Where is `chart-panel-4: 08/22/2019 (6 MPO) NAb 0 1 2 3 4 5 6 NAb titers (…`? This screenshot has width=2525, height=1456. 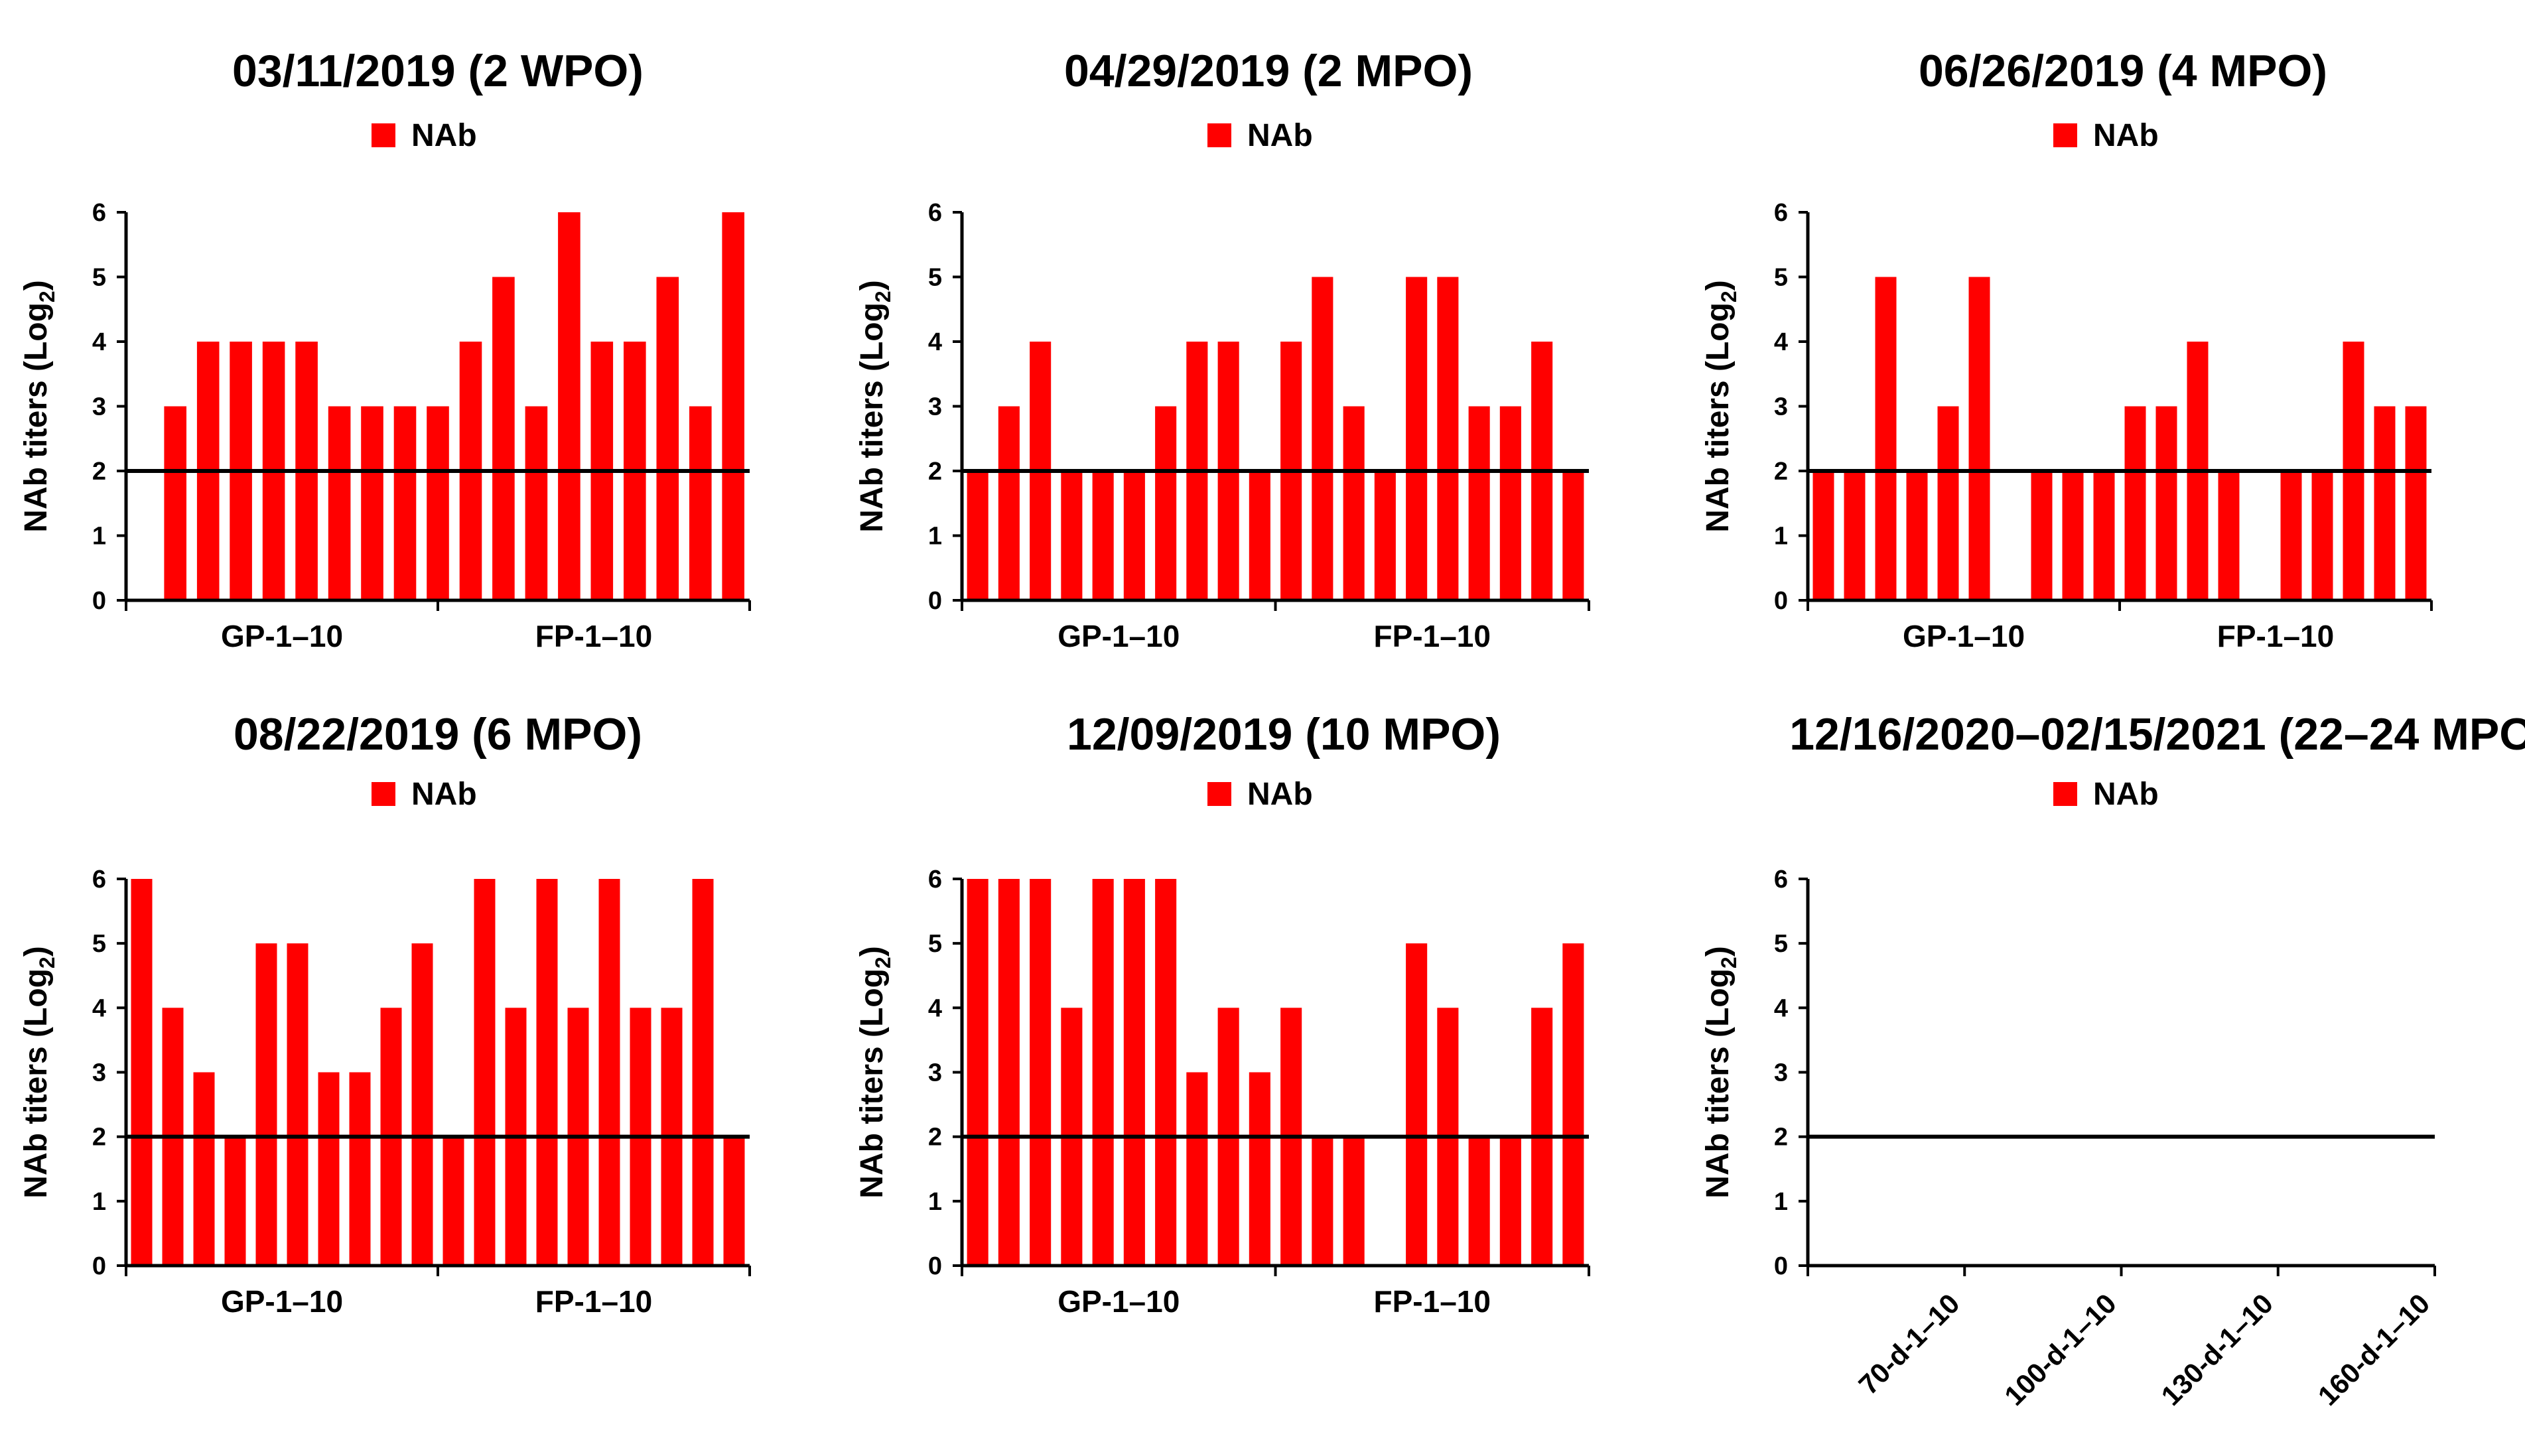 chart-panel-4: 08/22/2019 (6 MPO) NAb 0 1 2 3 4 5 6 NAb titers (… is located at coordinates (385, 1014).